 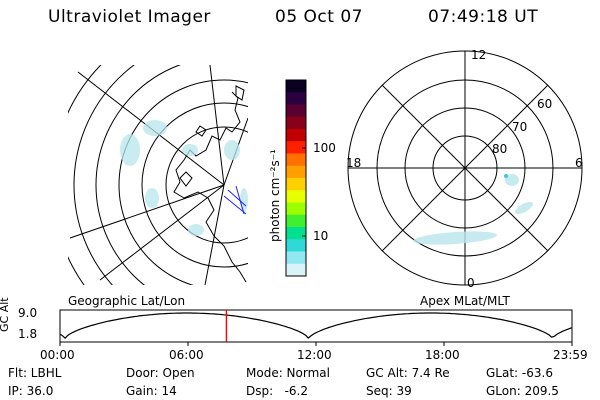 What do you see at coordinates (160, 373) in the screenshot?
I see `door-info: Door: Open` at bounding box center [160, 373].